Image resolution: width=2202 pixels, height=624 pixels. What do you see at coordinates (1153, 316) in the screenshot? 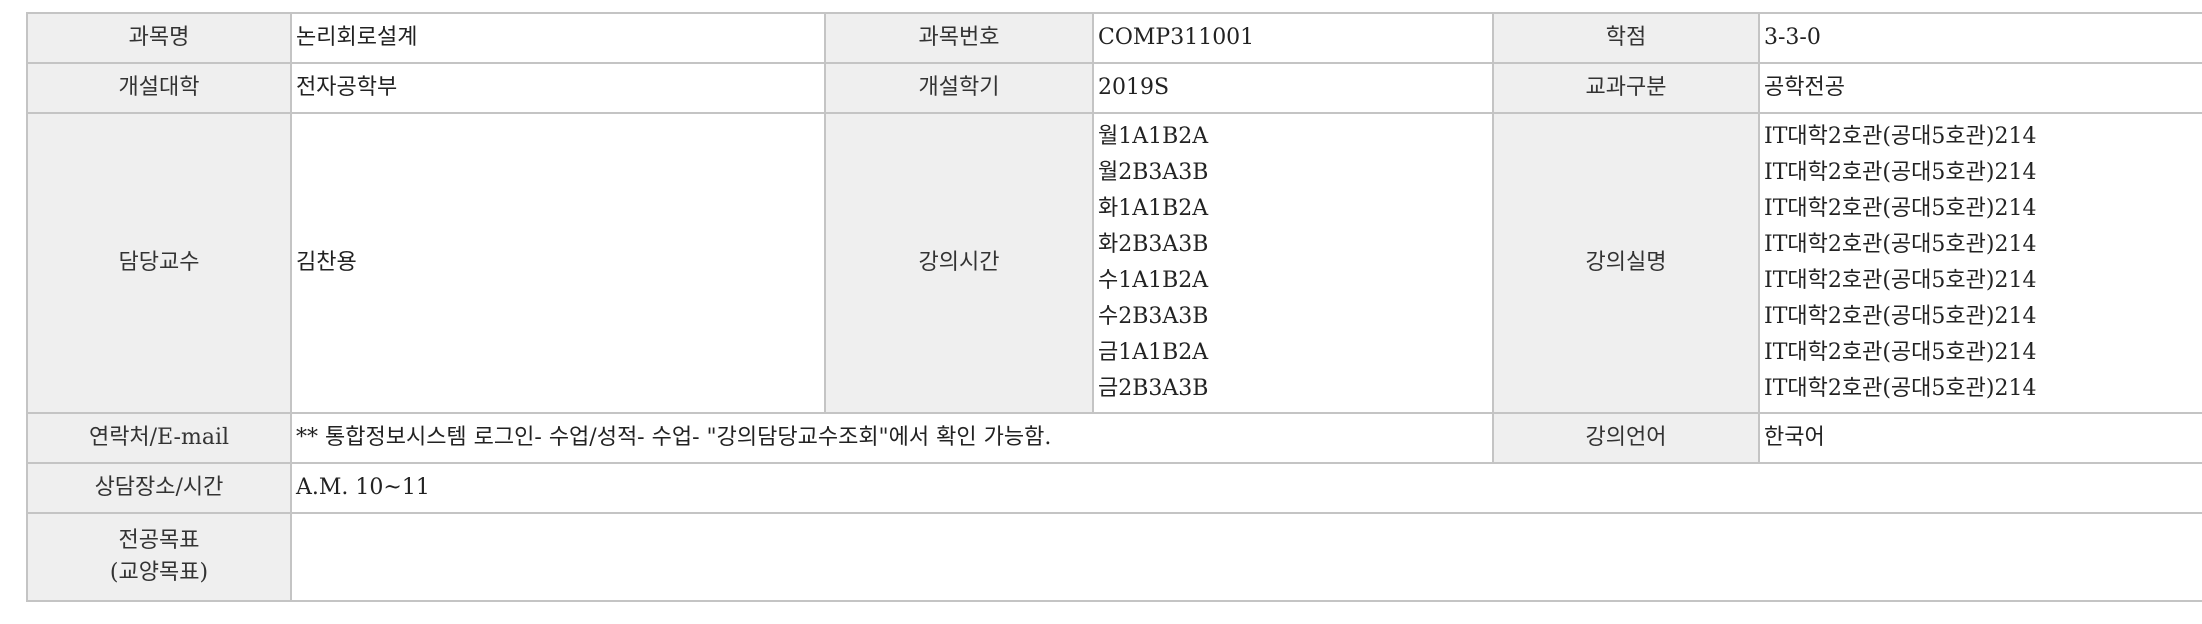
I see `lecture-time-item: 수2B3A3B` at bounding box center [1153, 316].